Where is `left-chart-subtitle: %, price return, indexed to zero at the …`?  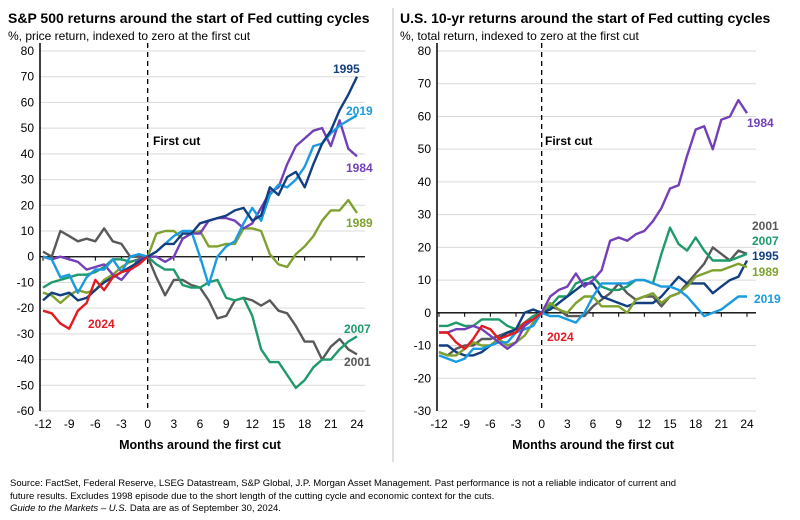 left-chart-subtitle: %, price return, indexed to zero at the … is located at coordinates (129, 36).